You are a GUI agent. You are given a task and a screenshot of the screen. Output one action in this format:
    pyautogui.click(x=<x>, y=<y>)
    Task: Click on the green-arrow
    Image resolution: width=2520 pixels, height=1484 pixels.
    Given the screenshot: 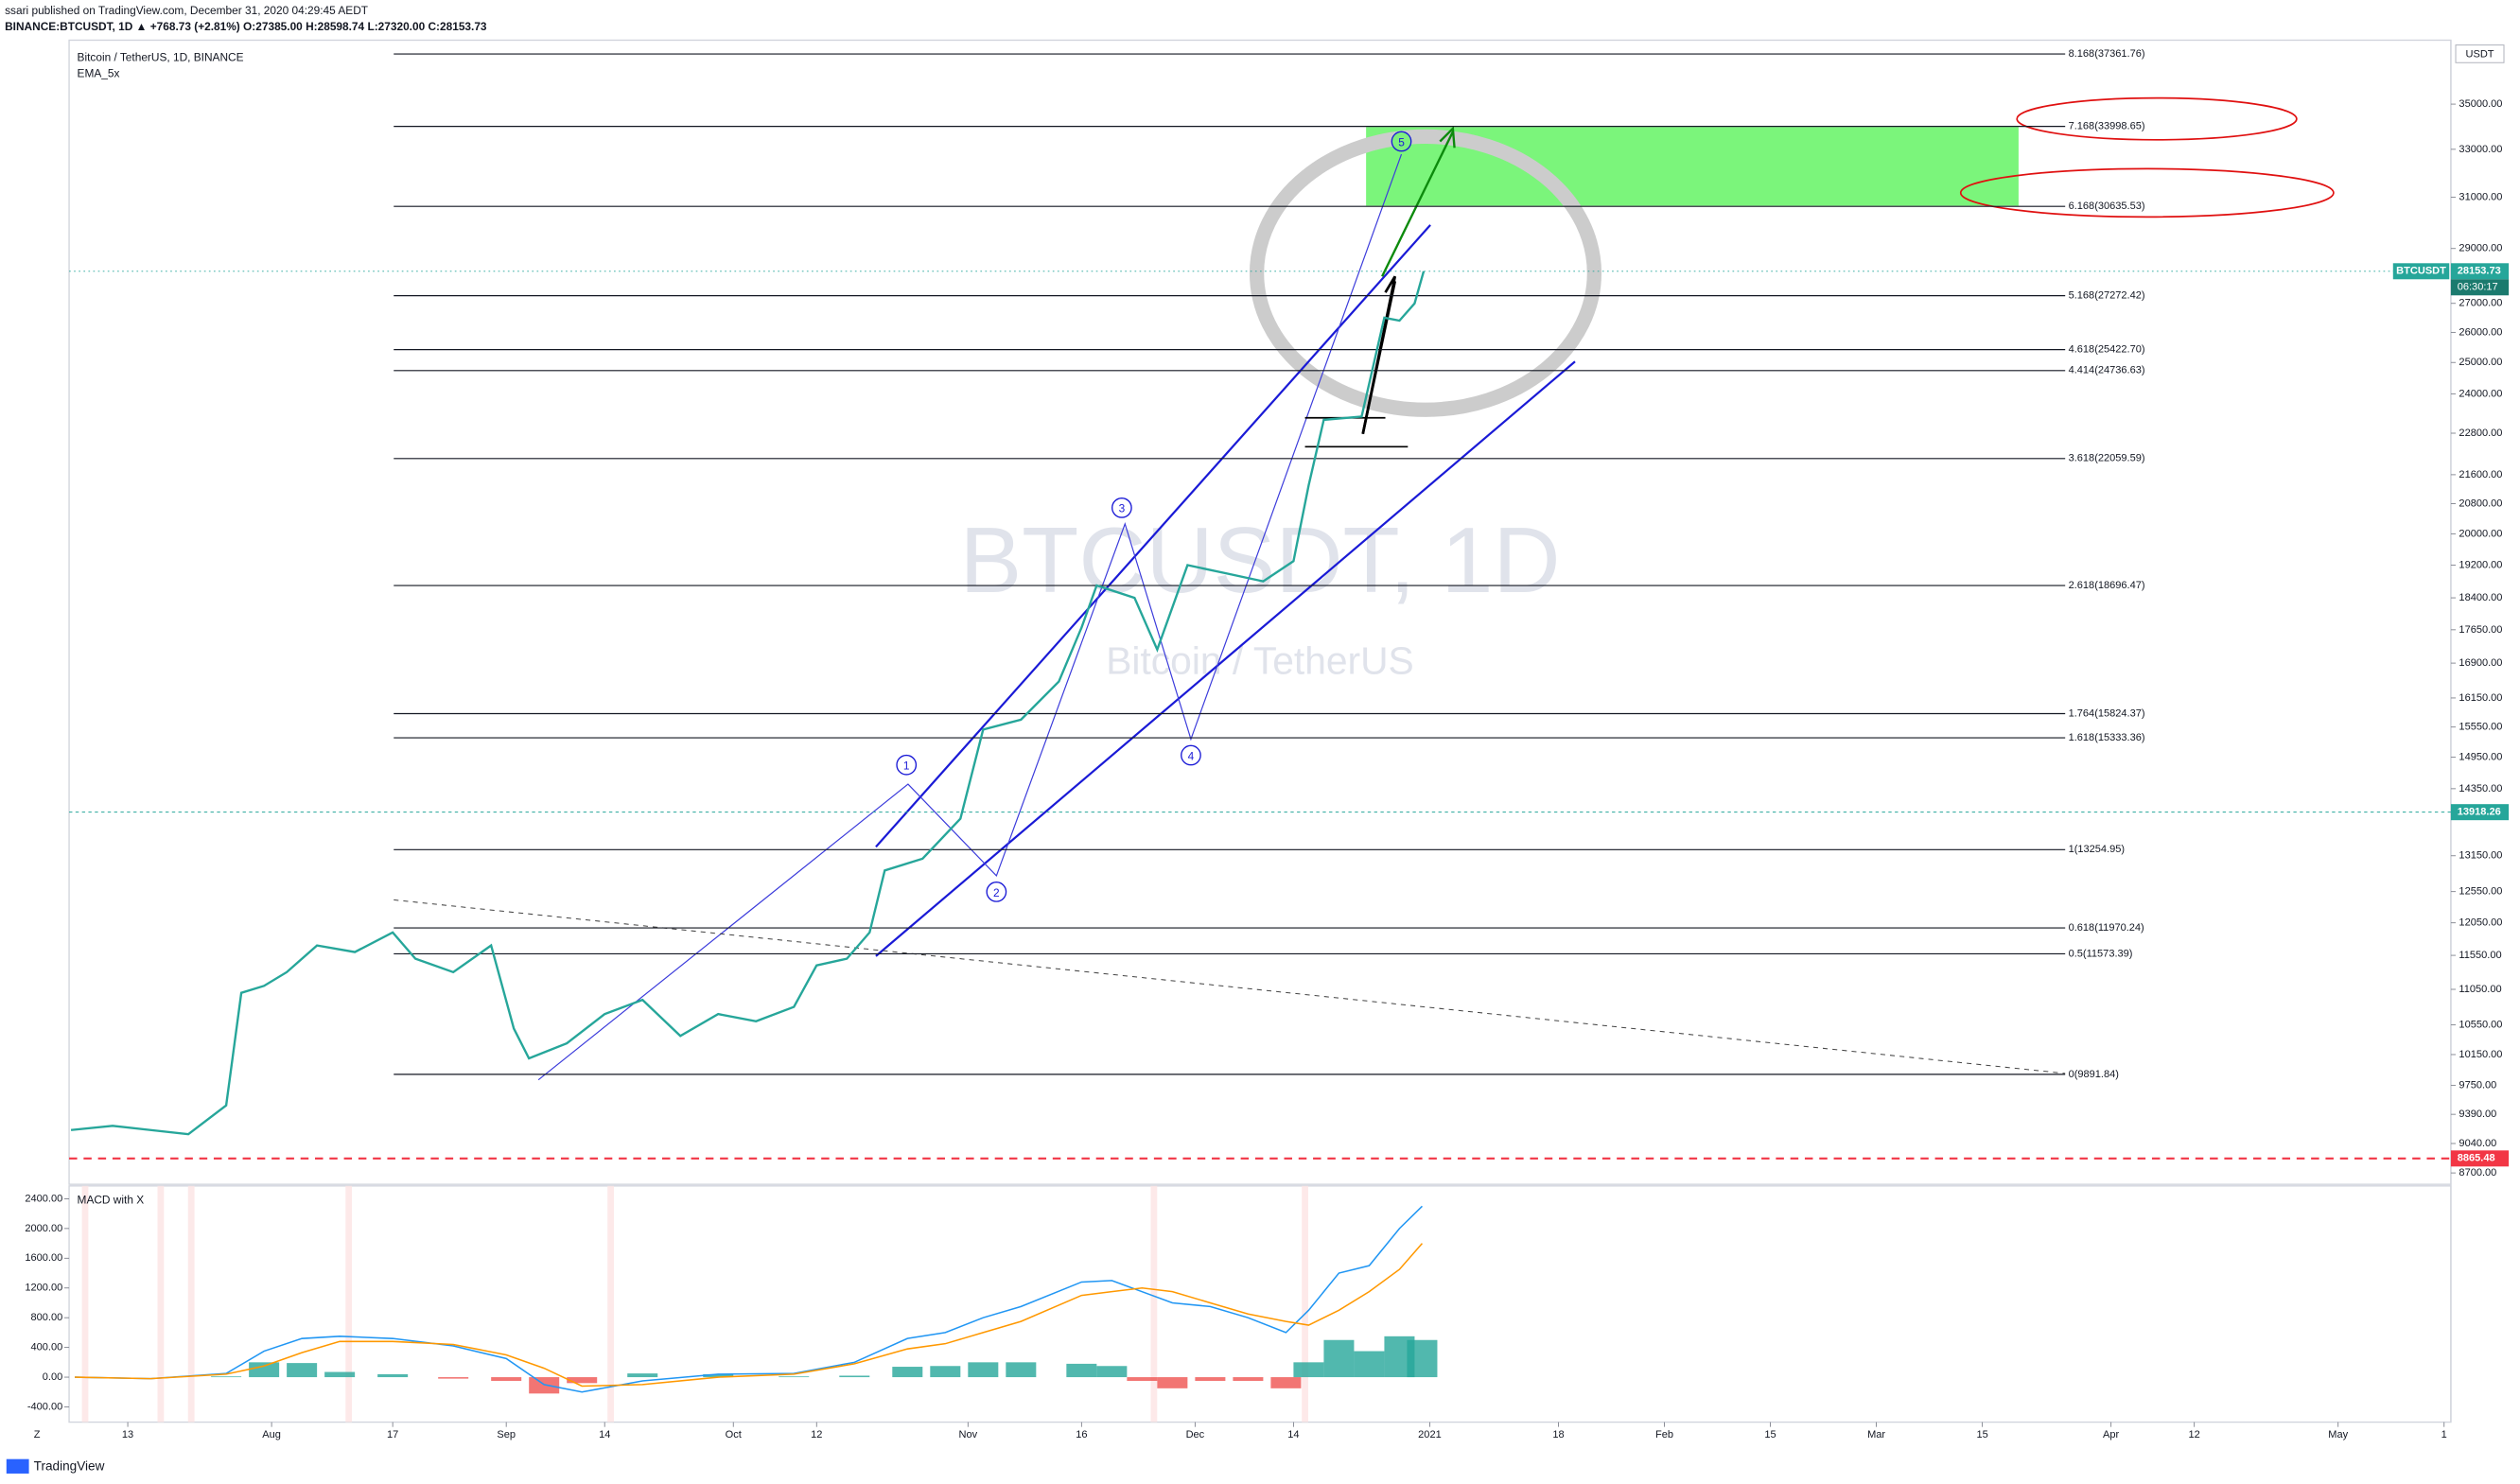 What is the action you would take?
    pyautogui.click(x=1417, y=204)
    